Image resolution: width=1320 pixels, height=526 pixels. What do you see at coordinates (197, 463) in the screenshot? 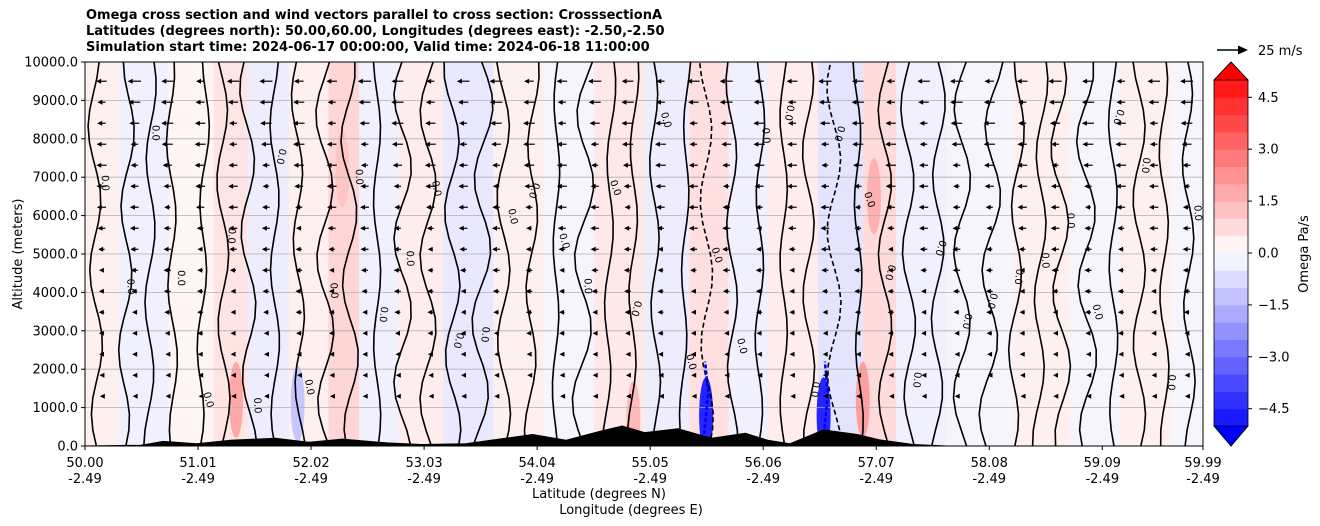
I see `x-tick-label-lat: 51.01` at bounding box center [197, 463].